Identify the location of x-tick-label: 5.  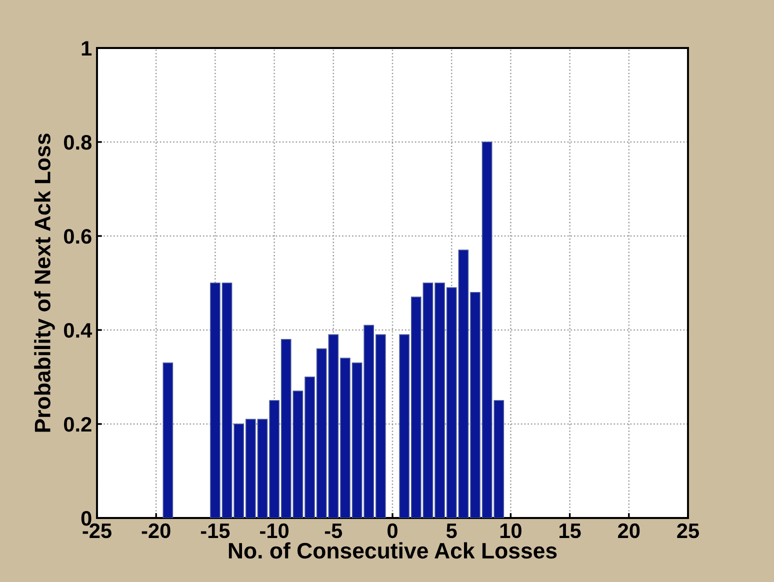
(451, 531).